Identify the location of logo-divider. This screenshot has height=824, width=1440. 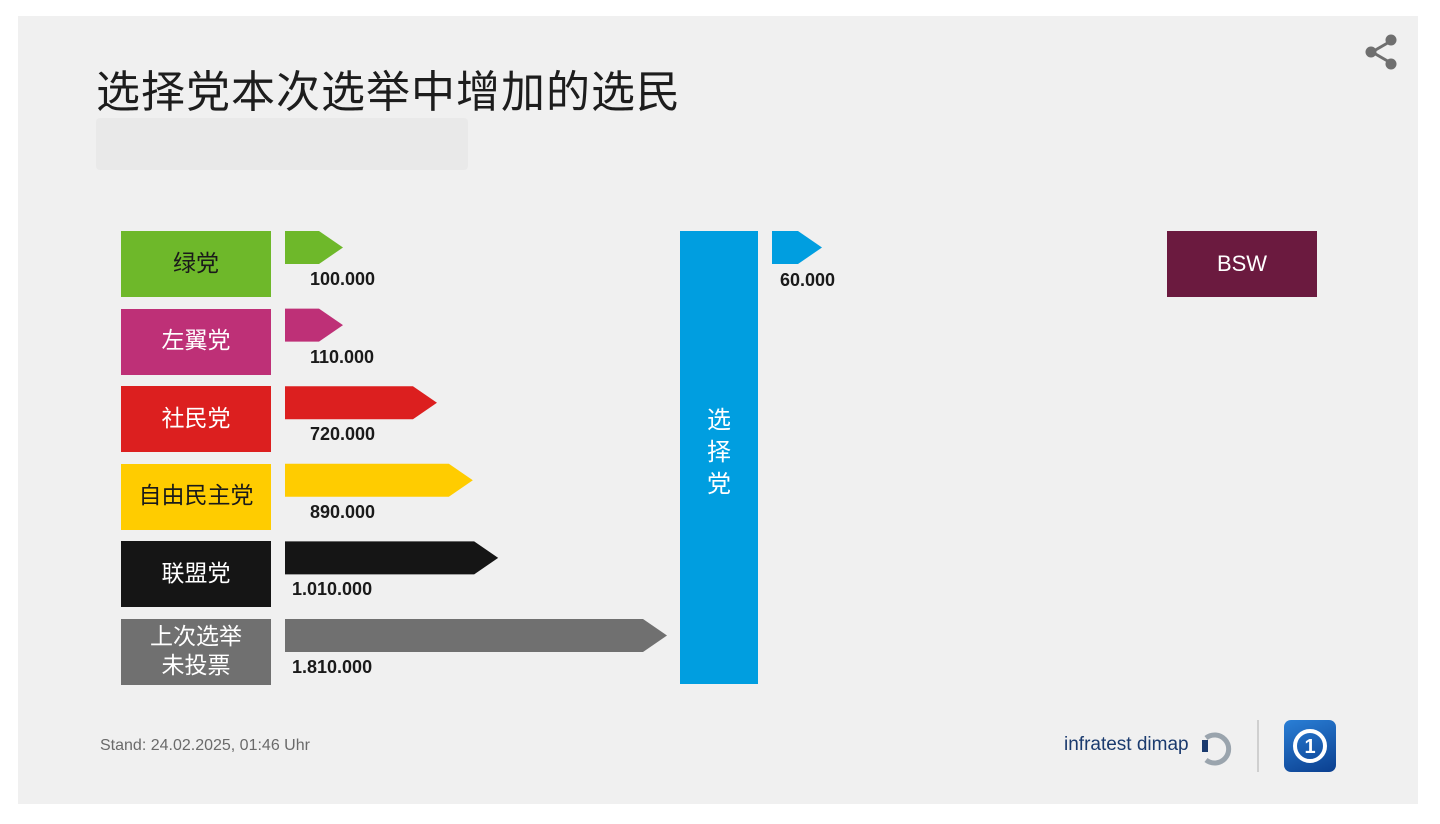
(1258, 746).